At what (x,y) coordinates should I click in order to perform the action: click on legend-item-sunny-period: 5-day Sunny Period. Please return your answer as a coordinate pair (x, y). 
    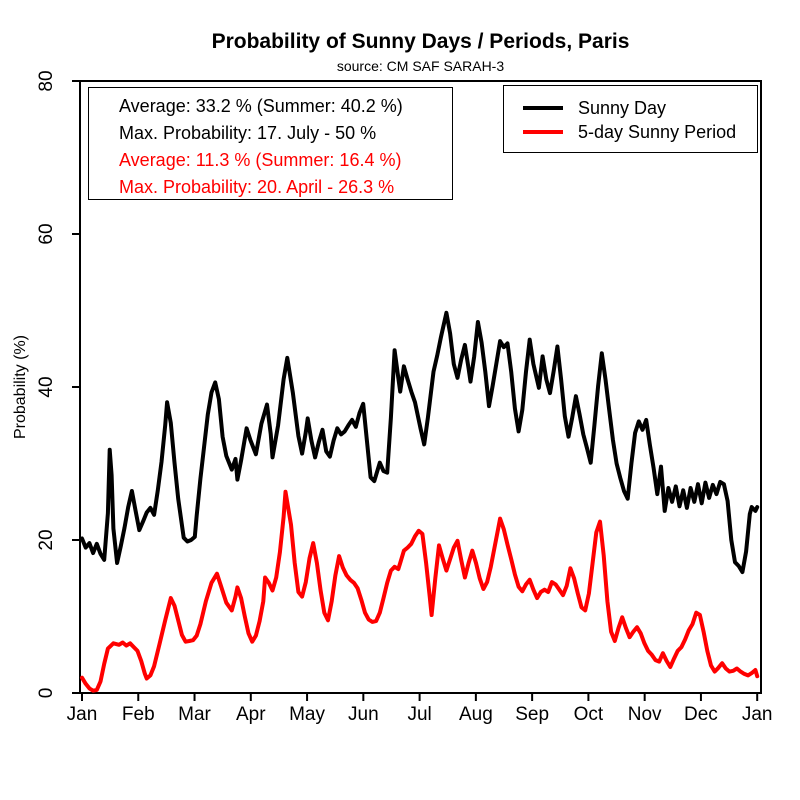
    Looking at the image, I should click on (640, 132).